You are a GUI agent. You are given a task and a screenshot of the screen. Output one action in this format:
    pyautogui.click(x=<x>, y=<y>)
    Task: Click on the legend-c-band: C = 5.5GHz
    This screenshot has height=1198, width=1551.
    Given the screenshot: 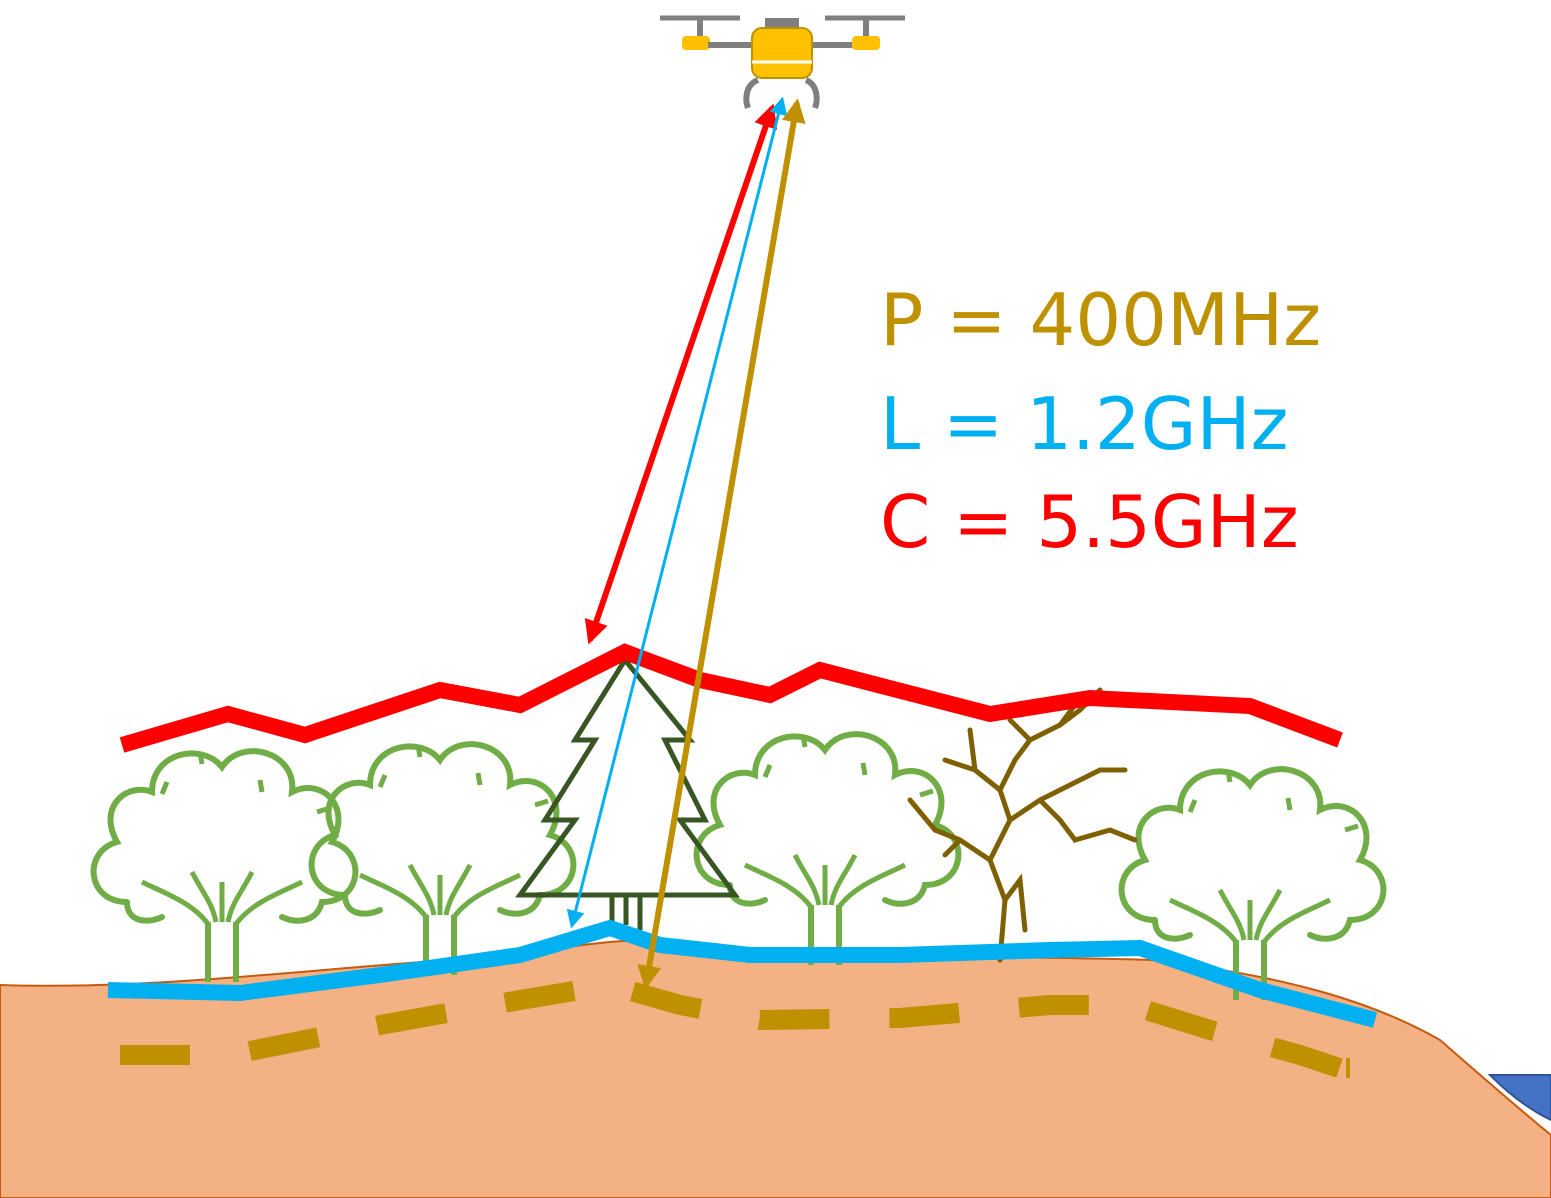 What is the action you would take?
    pyautogui.click(x=1089, y=522)
    